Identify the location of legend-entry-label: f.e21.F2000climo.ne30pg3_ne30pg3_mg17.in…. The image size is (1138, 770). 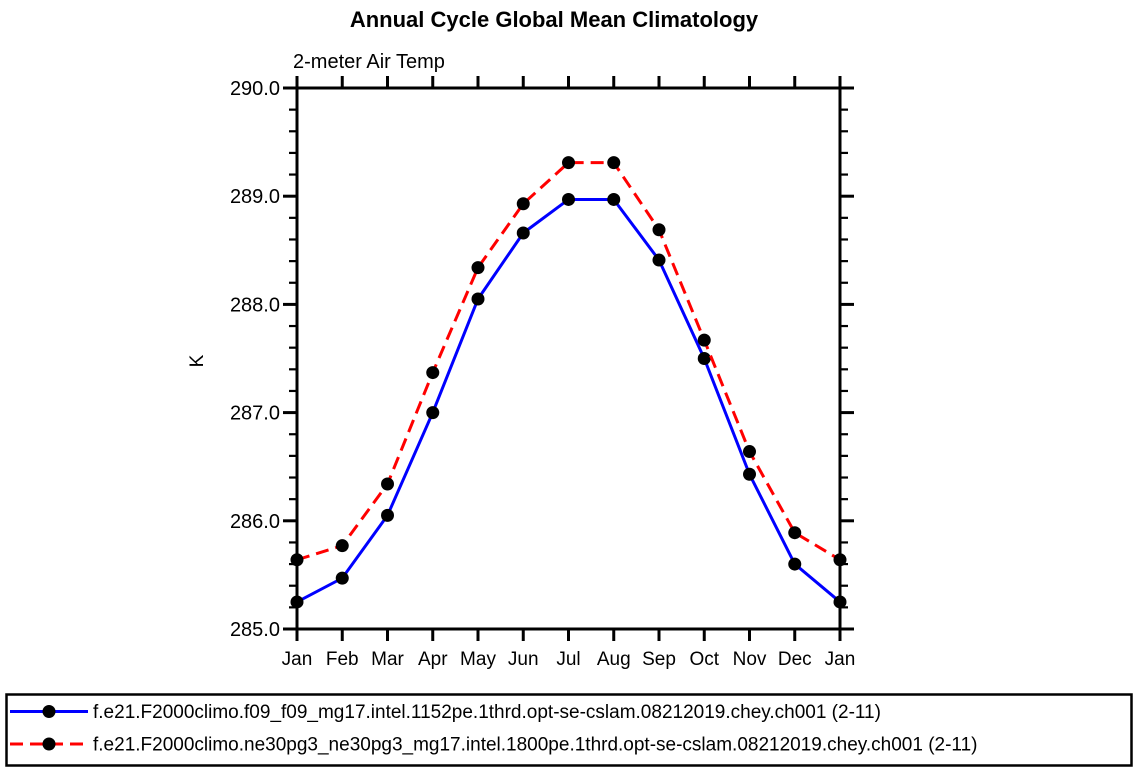
(535, 745).